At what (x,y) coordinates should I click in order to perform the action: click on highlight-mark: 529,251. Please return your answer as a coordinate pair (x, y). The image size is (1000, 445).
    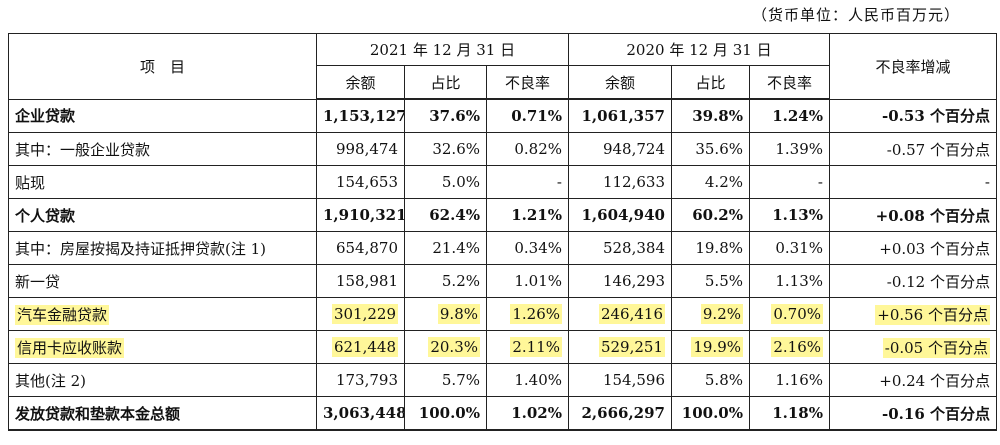
    Looking at the image, I should click on (631, 347).